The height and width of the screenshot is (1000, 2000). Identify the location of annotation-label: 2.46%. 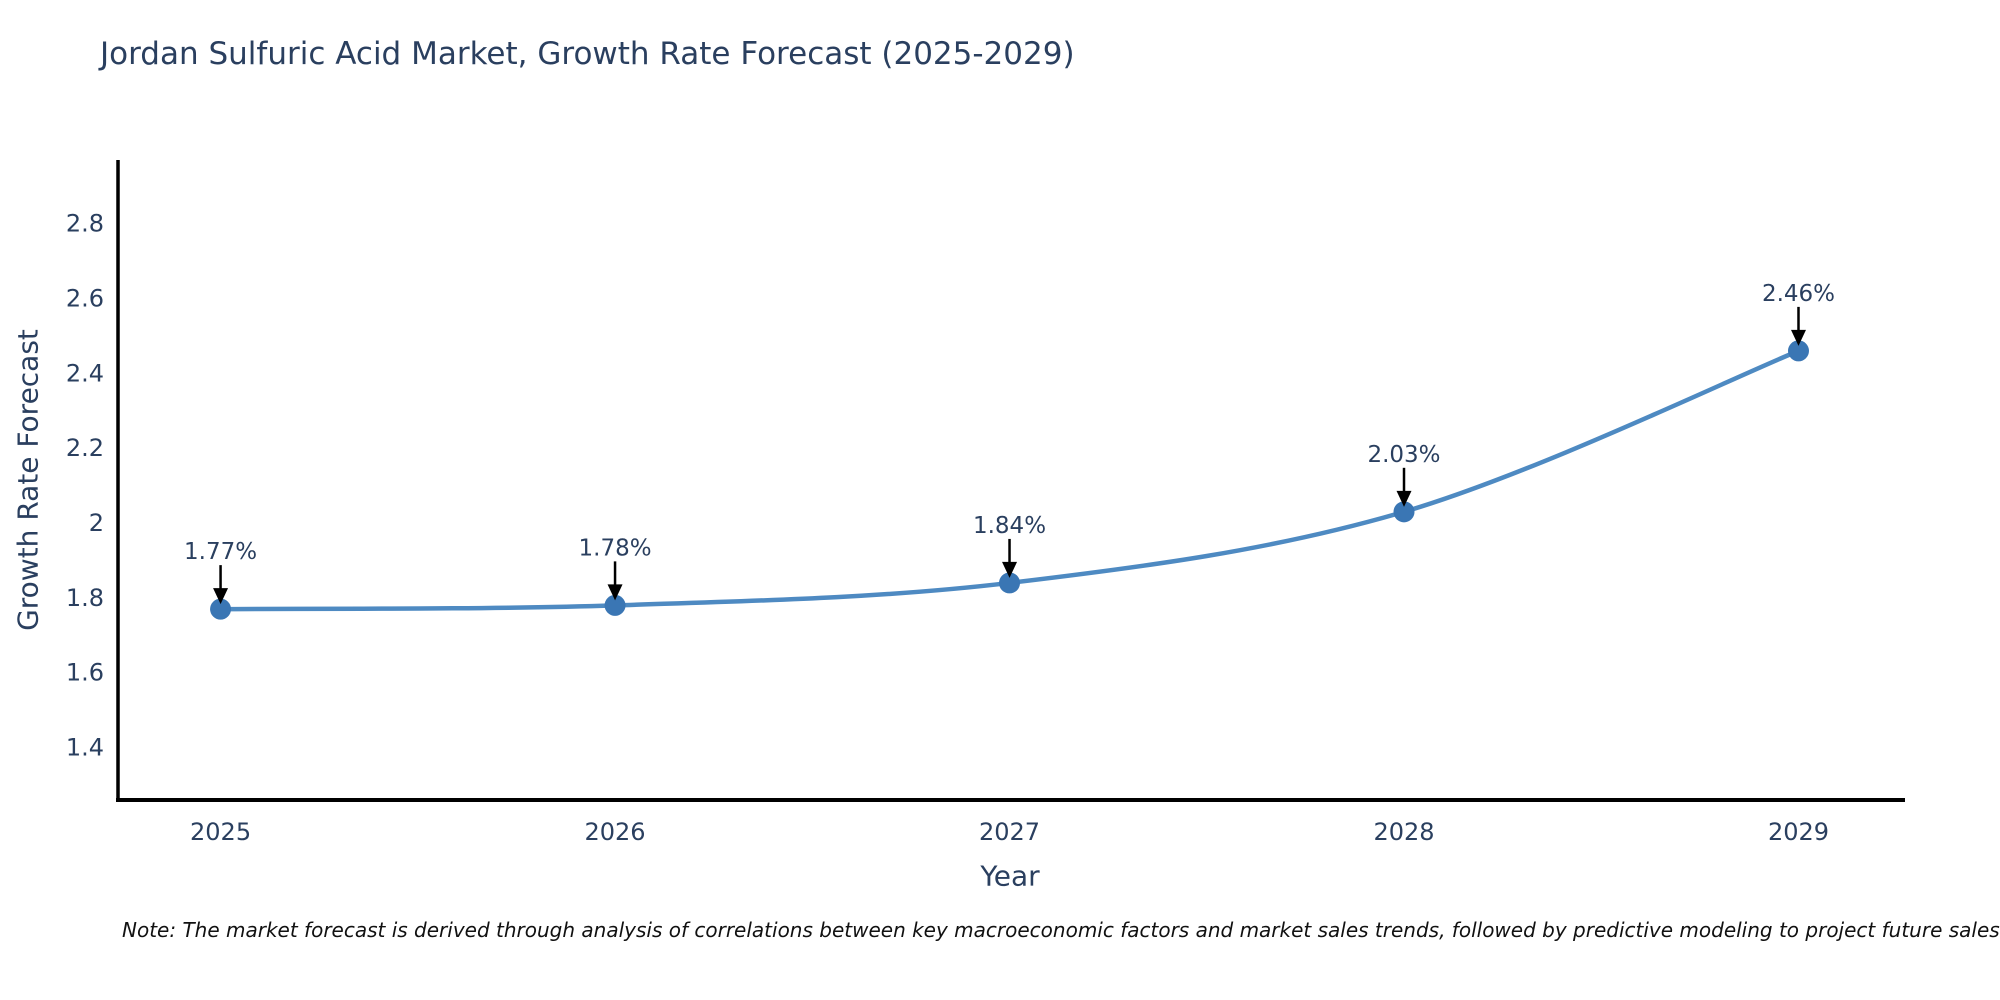
(1798, 294).